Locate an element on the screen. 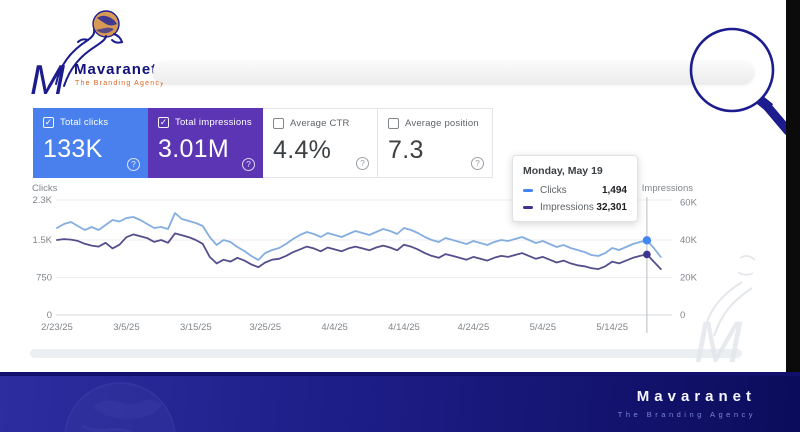 This screenshot has height=432, width=800. right-axis-tick: 20K is located at coordinates (689, 278).